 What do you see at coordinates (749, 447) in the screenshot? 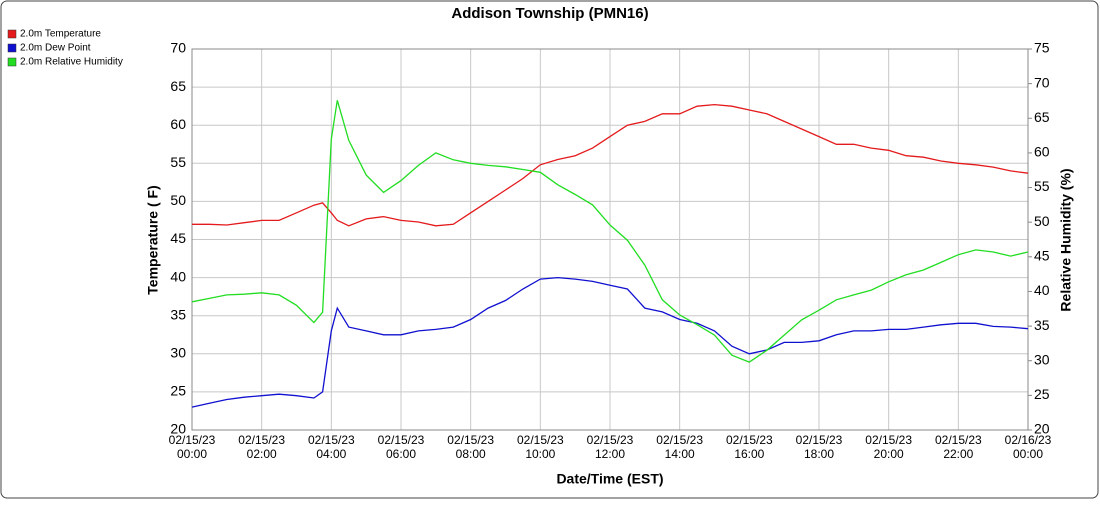
I see `x-tick-label: 02/15/23 16:00` at bounding box center [749, 447].